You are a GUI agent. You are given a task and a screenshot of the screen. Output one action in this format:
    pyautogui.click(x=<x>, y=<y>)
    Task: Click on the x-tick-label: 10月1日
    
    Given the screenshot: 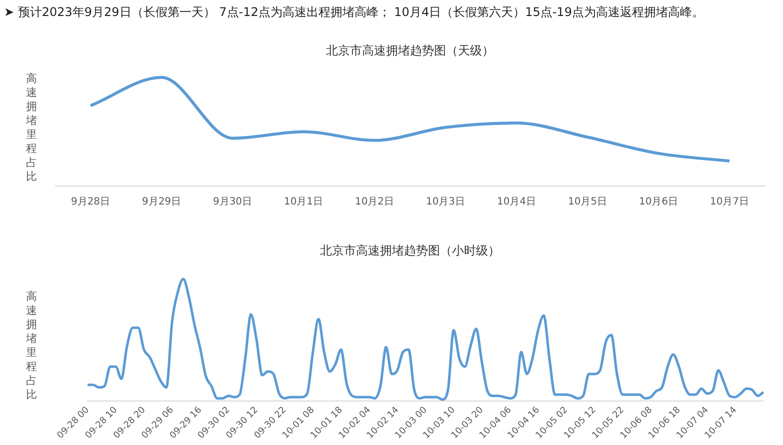 What is the action you would take?
    pyautogui.click(x=304, y=202)
    